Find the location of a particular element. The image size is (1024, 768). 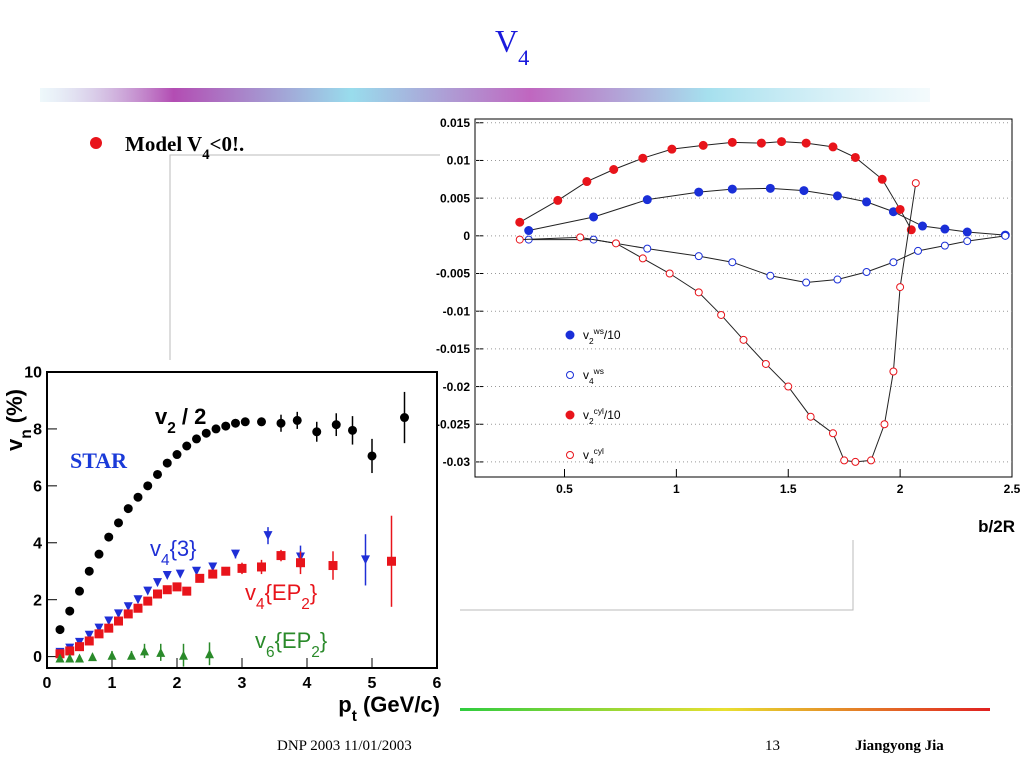

frame-line is located at coordinates (304, 257).